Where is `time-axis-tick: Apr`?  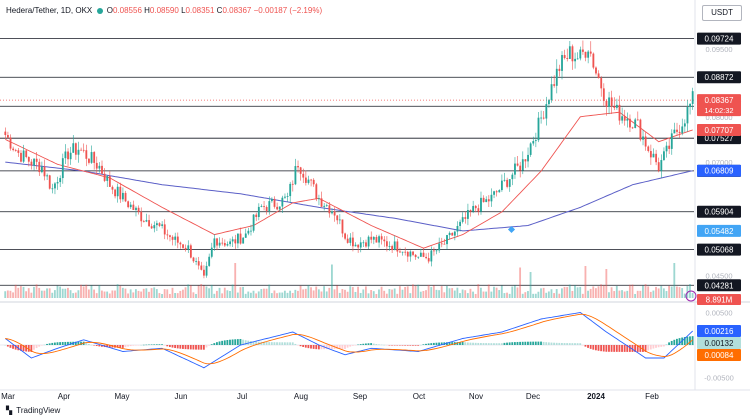
time-axis-tick: Apr is located at coordinates (64, 396).